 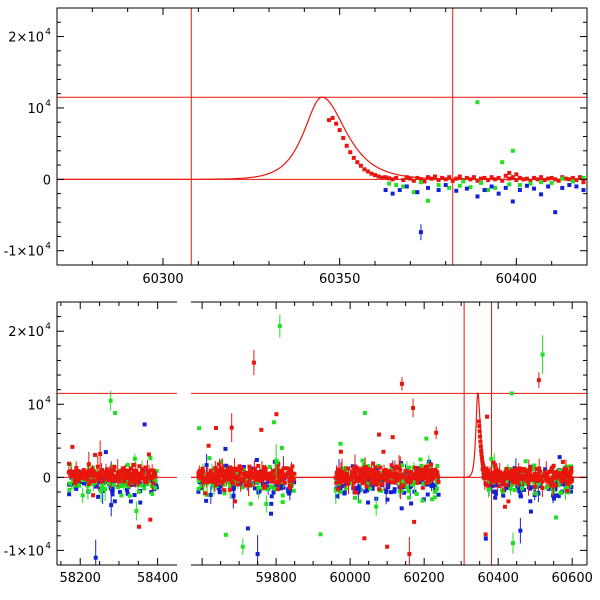 I want to click on x-tick-label: 60350, so click(x=339, y=279).